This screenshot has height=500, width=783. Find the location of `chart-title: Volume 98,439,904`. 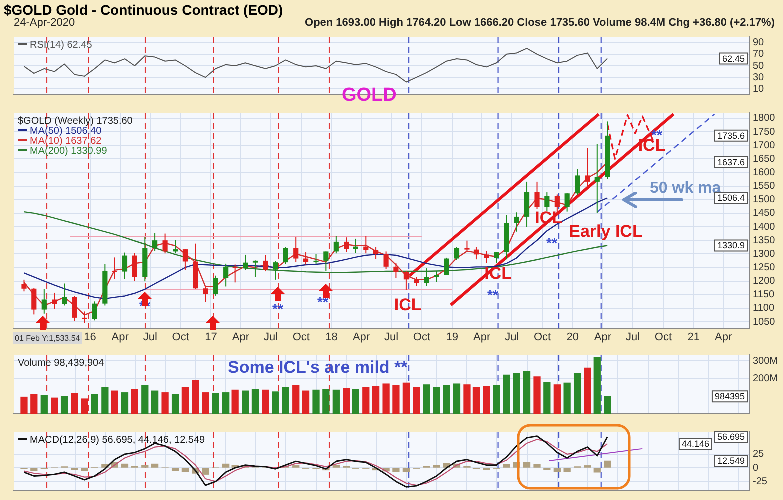

chart-title: Volume 98,439,904 is located at coordinates (61, 363).